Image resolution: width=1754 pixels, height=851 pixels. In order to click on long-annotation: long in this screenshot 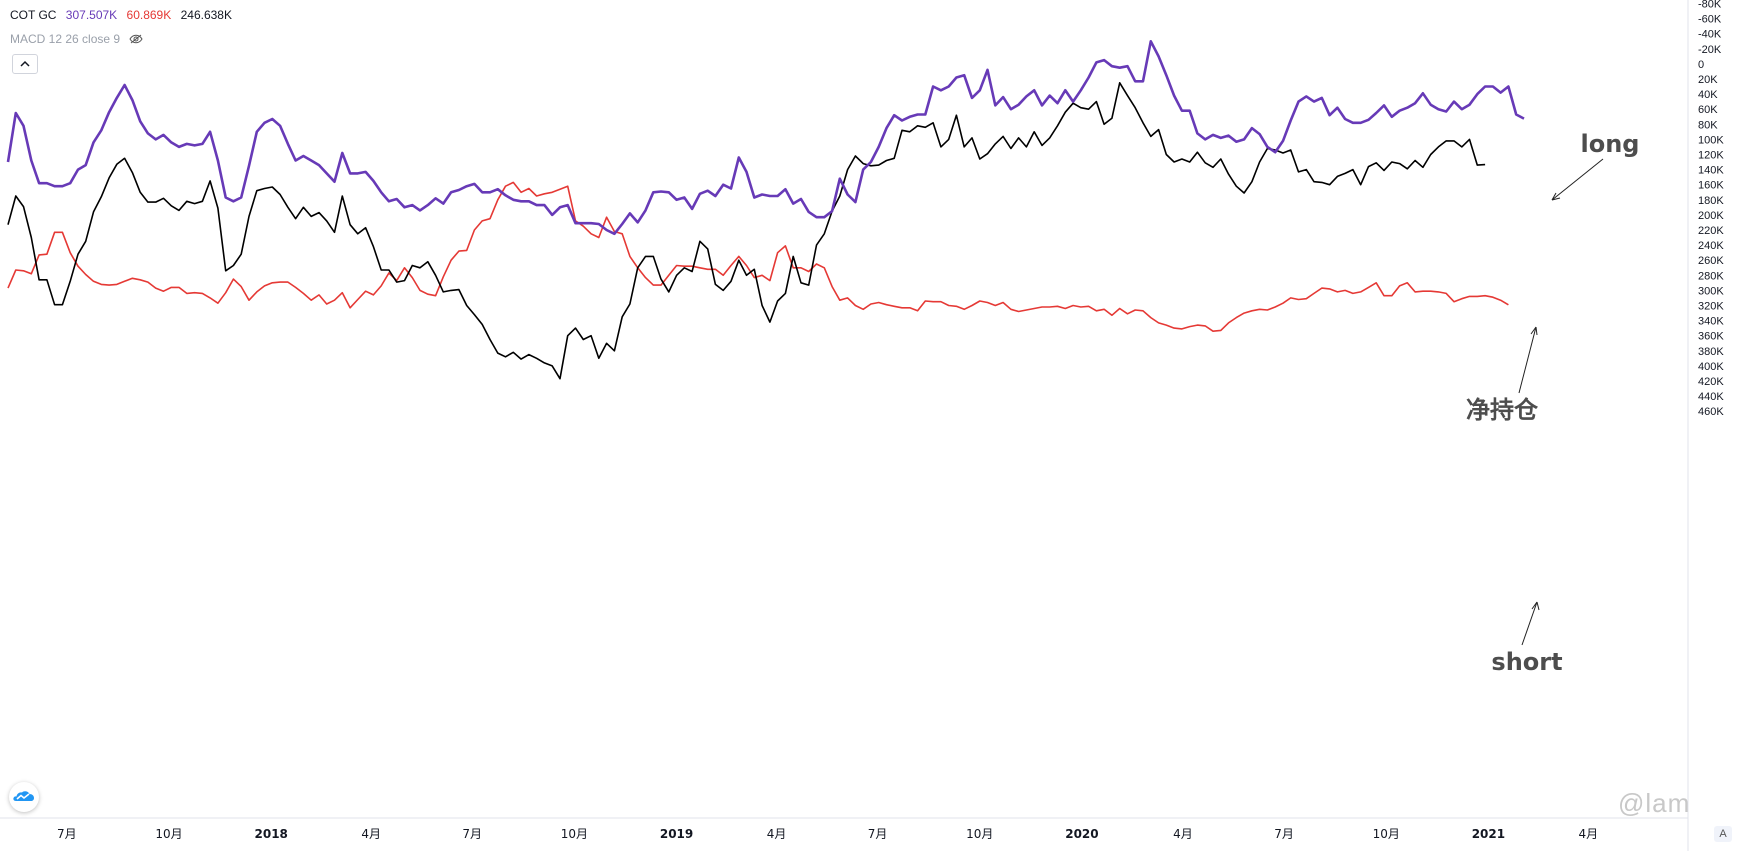, I will do `click(1610, 144)`.